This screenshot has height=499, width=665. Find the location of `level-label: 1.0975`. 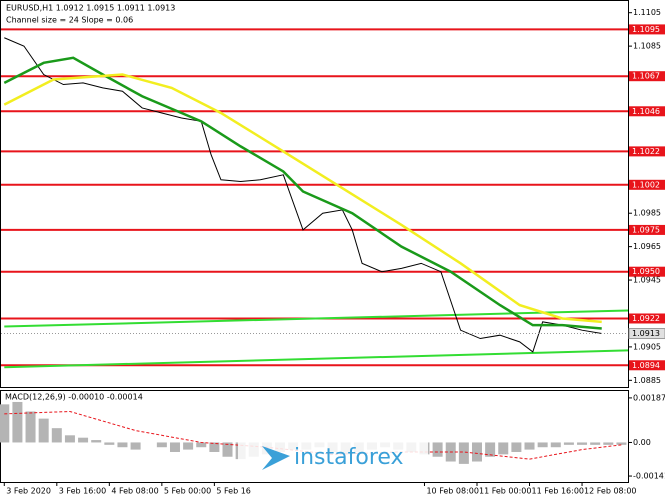

level-label: 1.0975 is located at coordinates (646, 229).